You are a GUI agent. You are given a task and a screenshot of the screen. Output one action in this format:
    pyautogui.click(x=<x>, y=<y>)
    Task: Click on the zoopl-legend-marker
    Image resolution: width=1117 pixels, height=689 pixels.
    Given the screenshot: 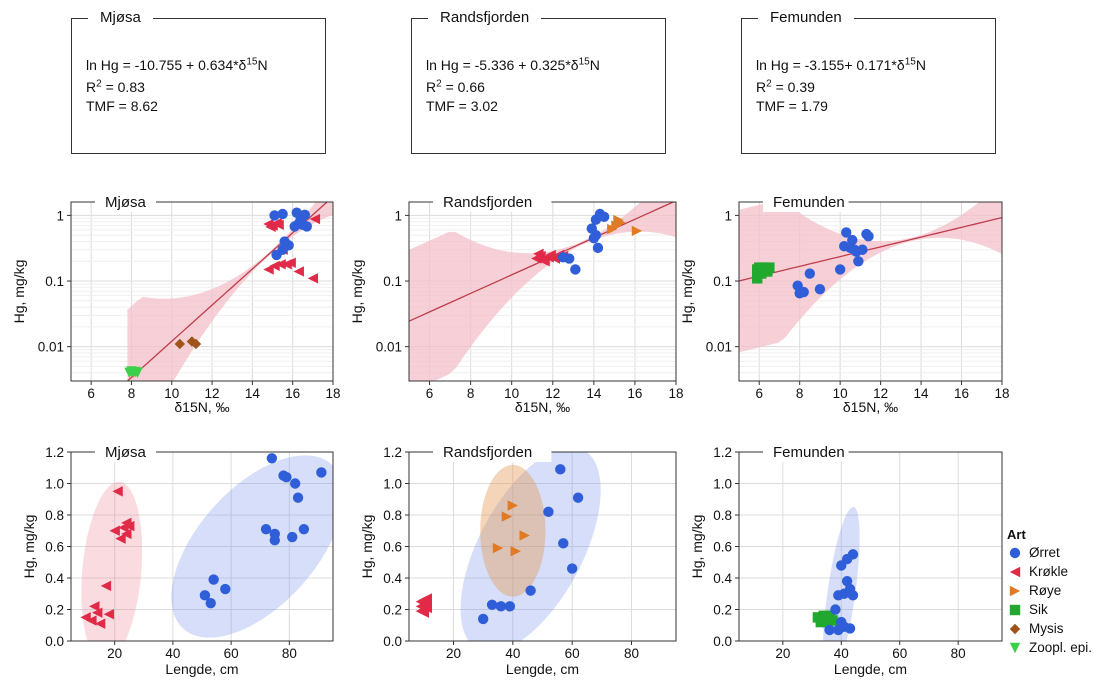 What is the action you would take?
    pyautogui.click(x=1015, y=648)
    